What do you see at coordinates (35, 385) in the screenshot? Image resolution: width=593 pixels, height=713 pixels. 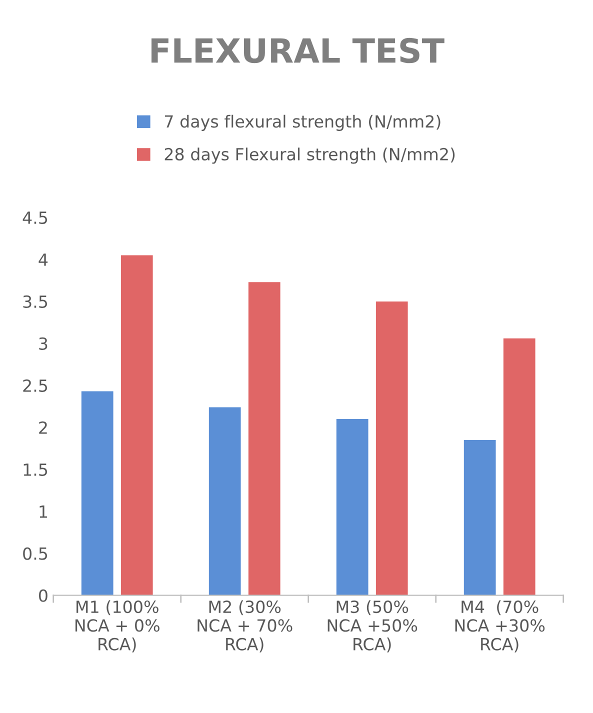 I see `y-tick-label: 2.5` at bounding box center [35, 385].